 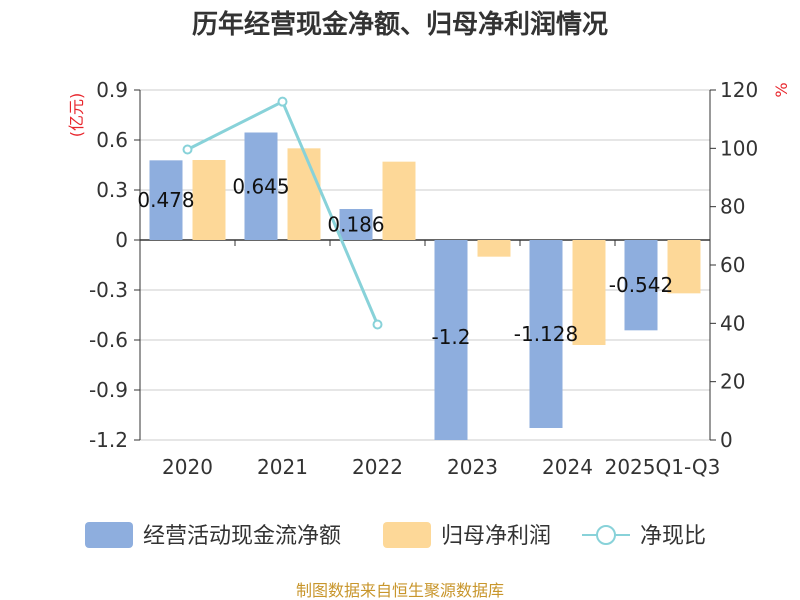 What do you see at coordinates (407, 535) in the screenshot?
I see `legend-net-profit-swatch` at bounding box center [407, 535].